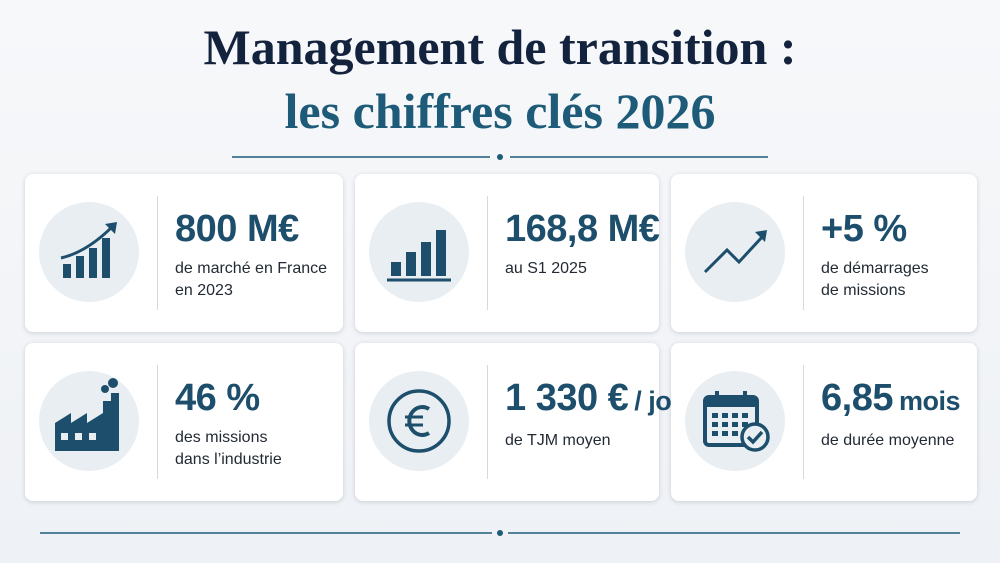 The image size is (1000, 563). Describe the element at coordinates (896, 254) in the screenshot. I see `stat-text: +5 % de démarrages de missions` at that location.